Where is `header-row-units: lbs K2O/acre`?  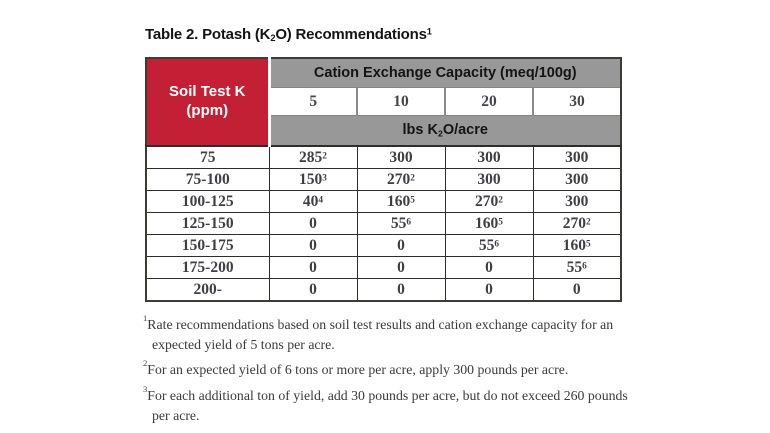
header-row-units: lbs K2O/acre is located at coordinates (383, 130).